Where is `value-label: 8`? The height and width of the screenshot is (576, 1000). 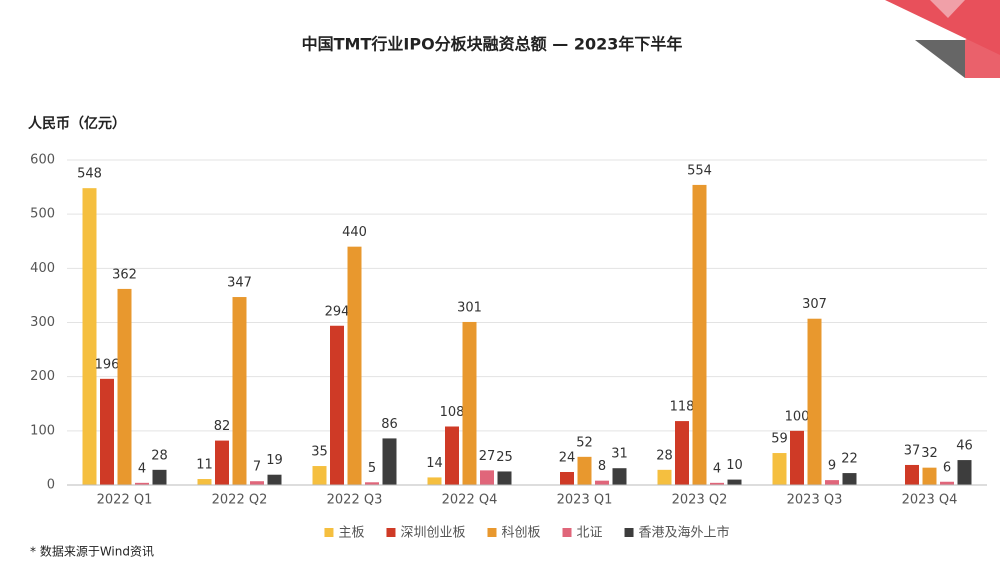 value-label: 8 is located at coordinates (602, 466).